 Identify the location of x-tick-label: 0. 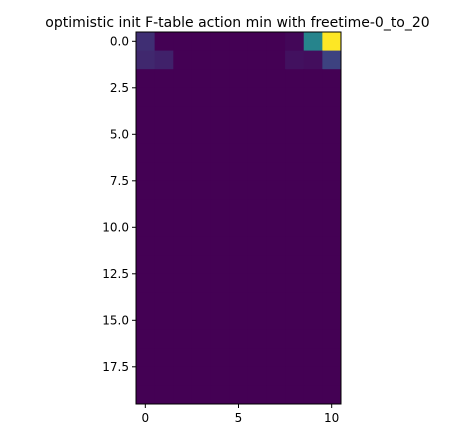
(145, 418).